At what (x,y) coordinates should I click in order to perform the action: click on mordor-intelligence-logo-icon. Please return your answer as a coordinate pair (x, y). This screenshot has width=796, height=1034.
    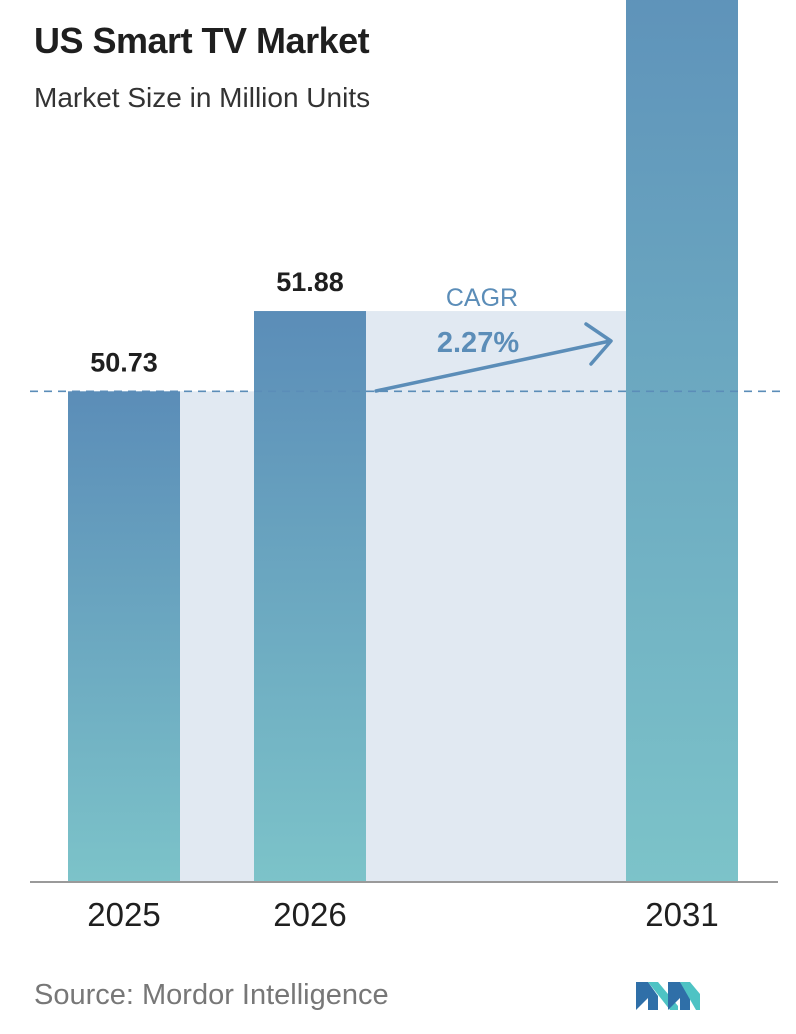
    Looking at the image, I should click on (668, 996).